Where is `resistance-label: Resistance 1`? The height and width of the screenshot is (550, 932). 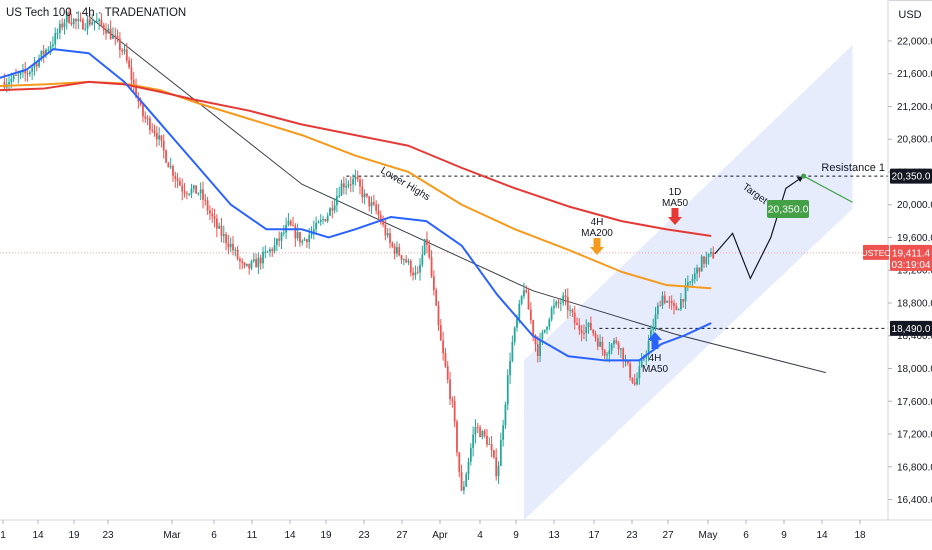 resistance-label: Resistance 1 is located at coordinates (853, 168).